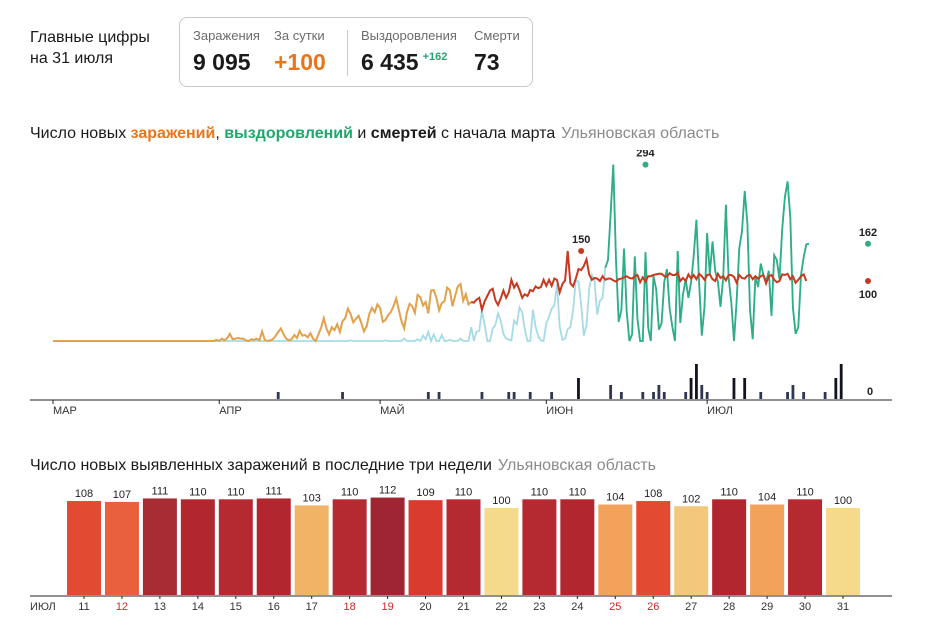 This screenshot has width=948, height=640. Describe the element at coordinates (559, 411) in the screenshot. I see `month-label-4: ИЮН` at that location.